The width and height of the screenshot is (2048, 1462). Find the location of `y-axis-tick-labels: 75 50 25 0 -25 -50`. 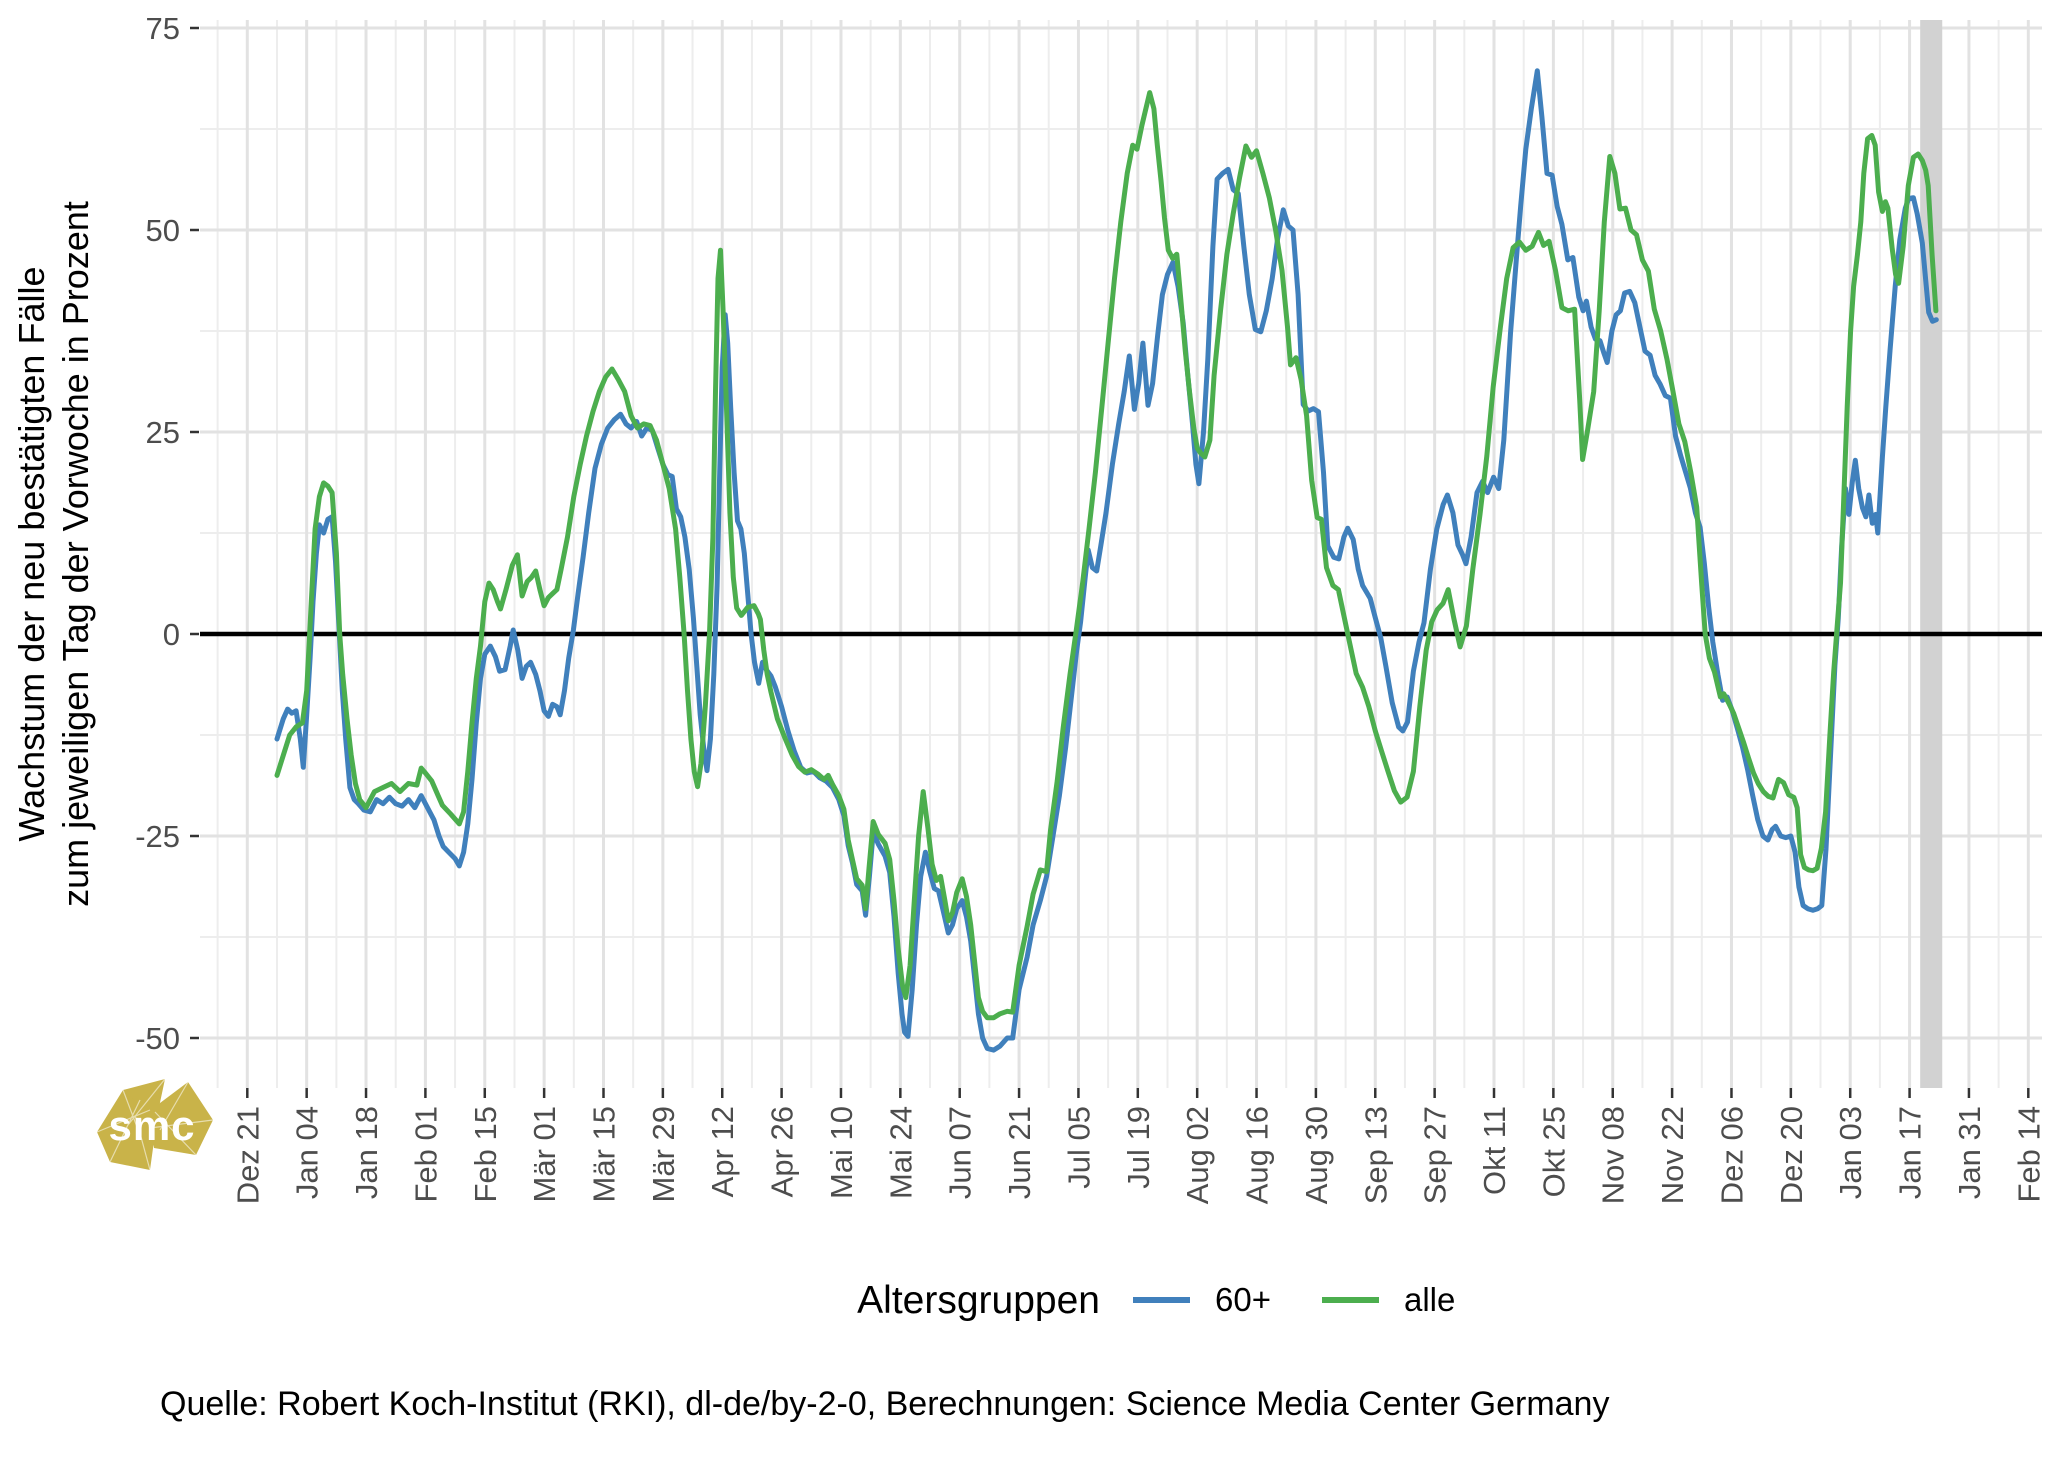

y-axis-tick-labels: 75 50 25 0 -25 -50 is located at coordinates (157, 533).